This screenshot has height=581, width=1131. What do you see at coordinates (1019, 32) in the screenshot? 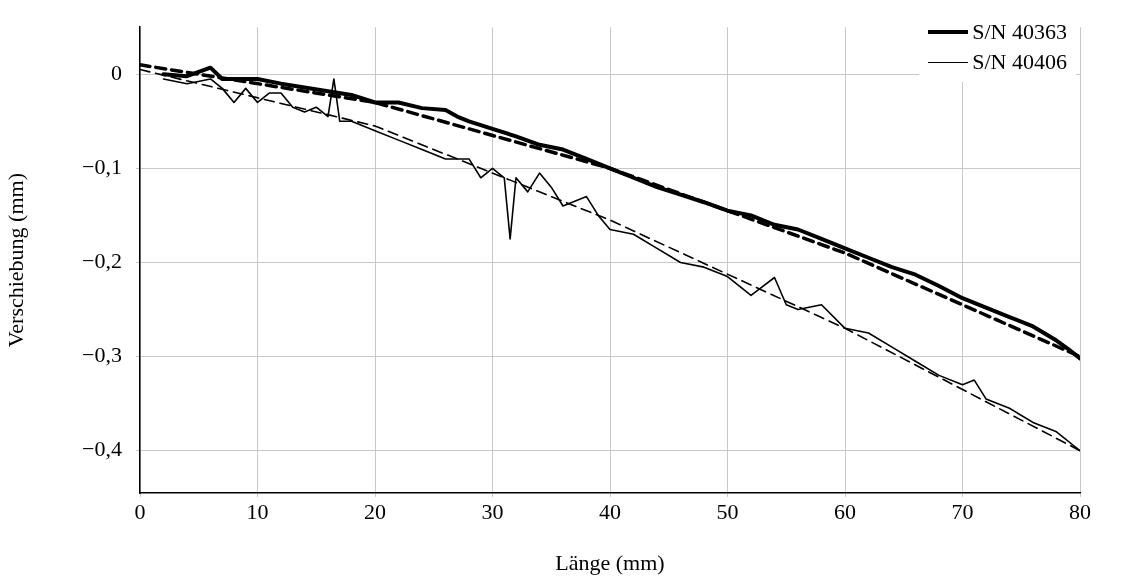
I see `legend-label: S/N 40363` at bounding box center [1019, 32].